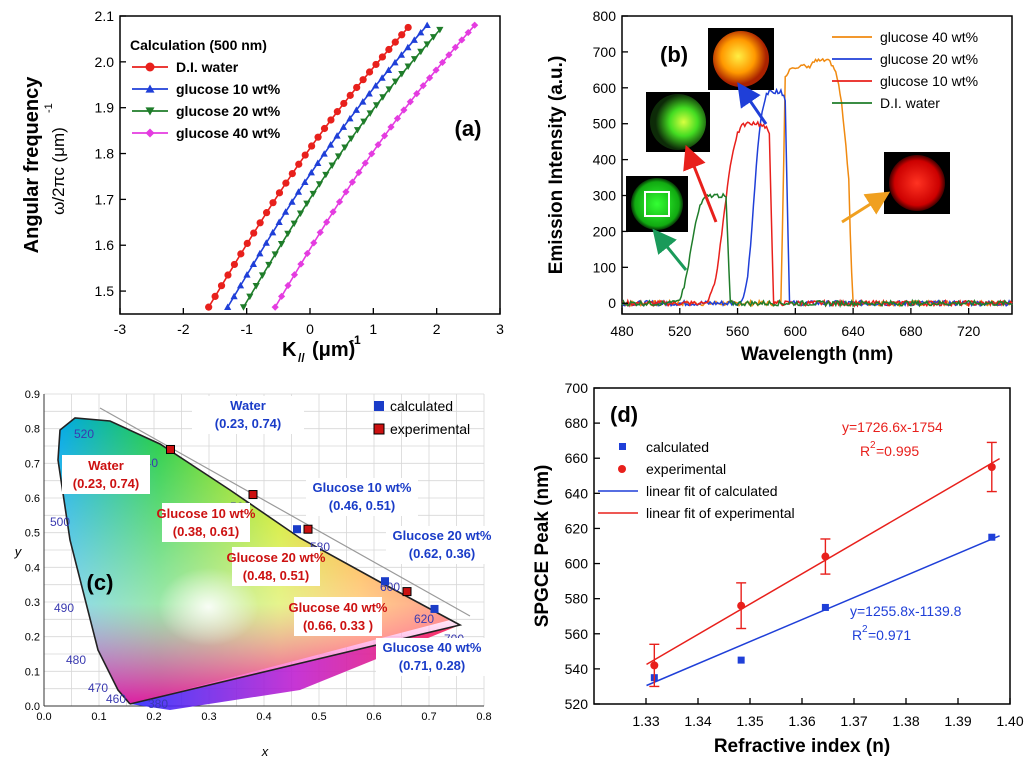 The width and height of the screenshot is (1024, 766). What do you see at coordinates (105, 16) in the screenshot?
I see `panel-a-ytick-label: 2.1` at bounding box center [105, 16].